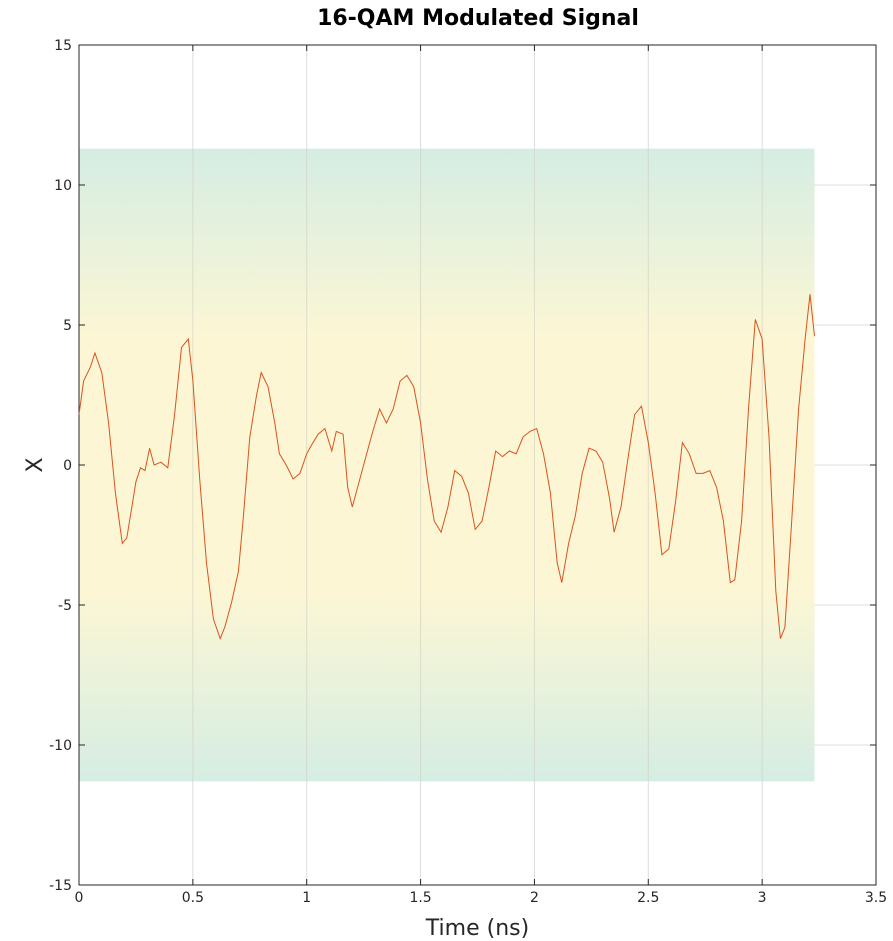 This screenshot has width=893, height=941. Describe the element at coordinates (35, 464) in the screenshot. I see `y-axis-label: X` at that location.